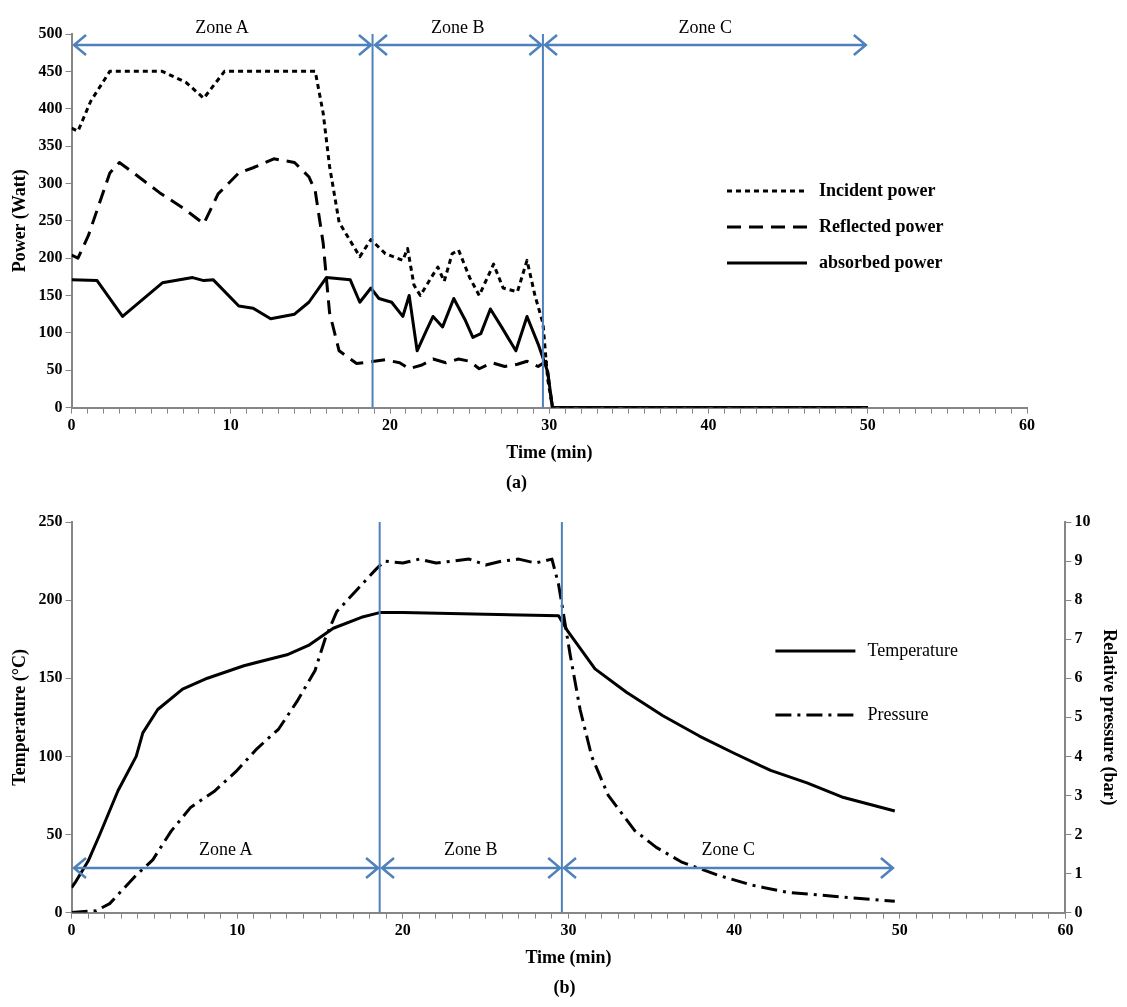 The height and width of the screenshot is (1007, 1127). What do you see at coordinates (1078, 911) in the screenshot?
I see `y2-tick-label: 0` at bounding box center [1078, 911].